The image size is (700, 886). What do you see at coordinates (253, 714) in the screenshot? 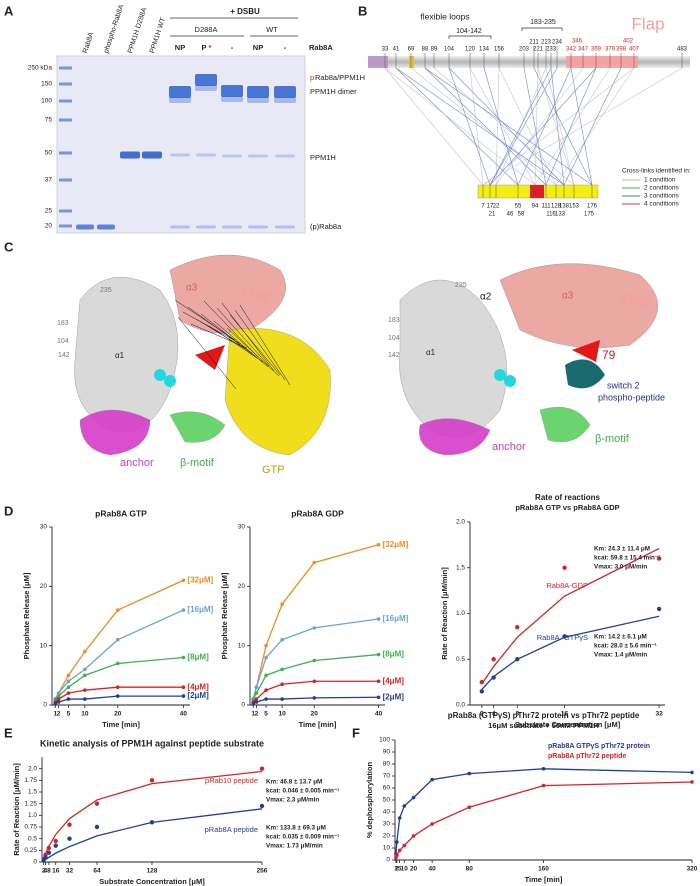
I see `x-tick-label: 1` at bounding box center [253, 714].